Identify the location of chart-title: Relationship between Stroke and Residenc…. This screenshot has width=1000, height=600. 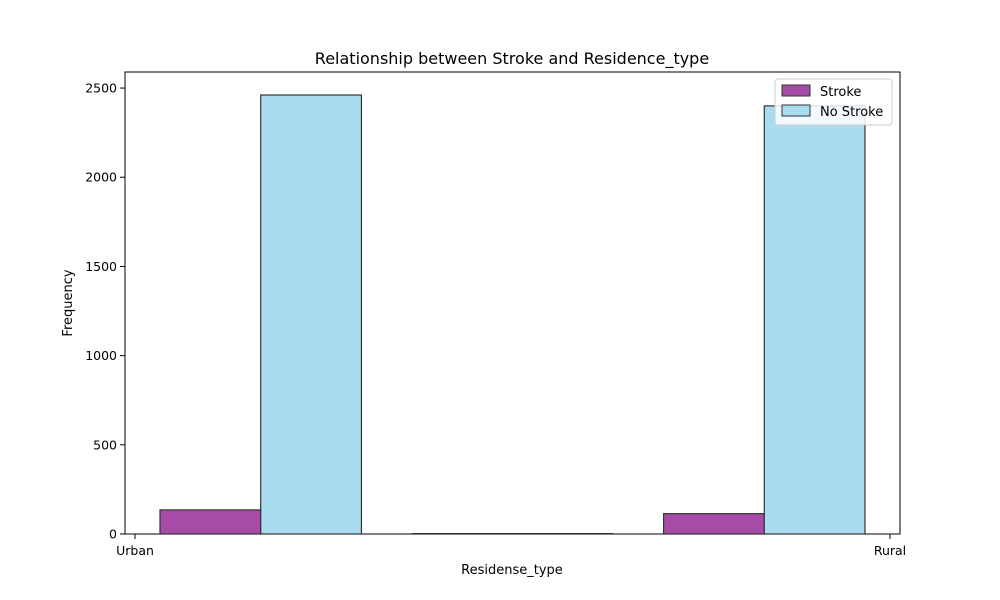
(512, 59).